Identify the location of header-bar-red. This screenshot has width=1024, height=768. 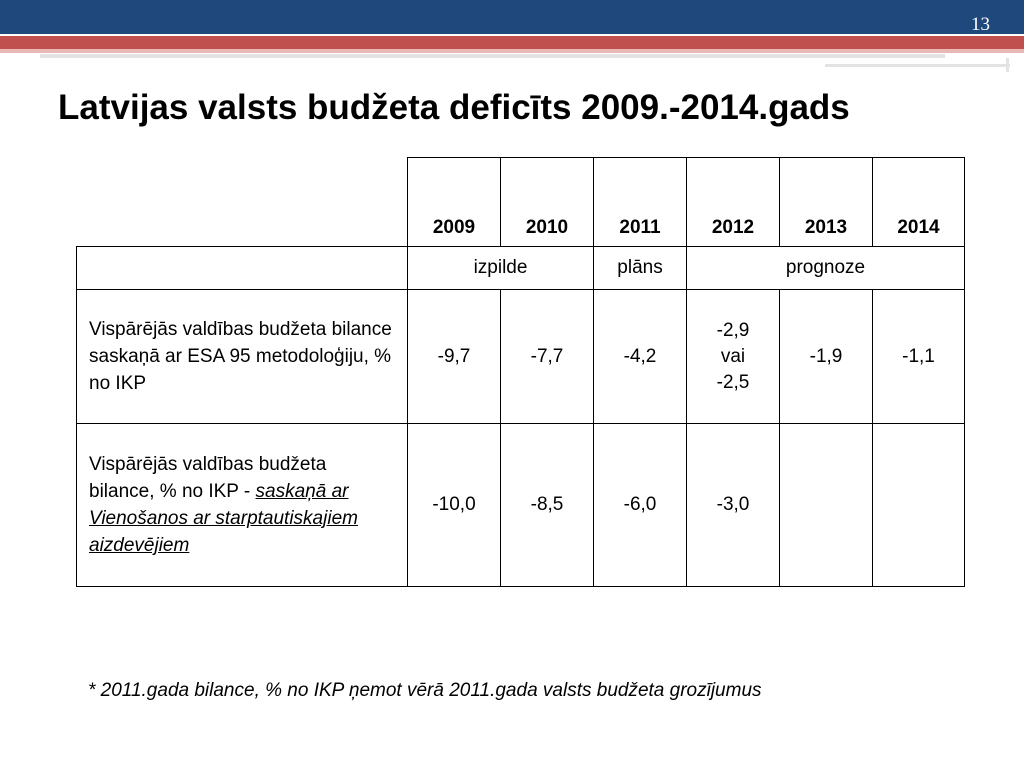
(512, 42).